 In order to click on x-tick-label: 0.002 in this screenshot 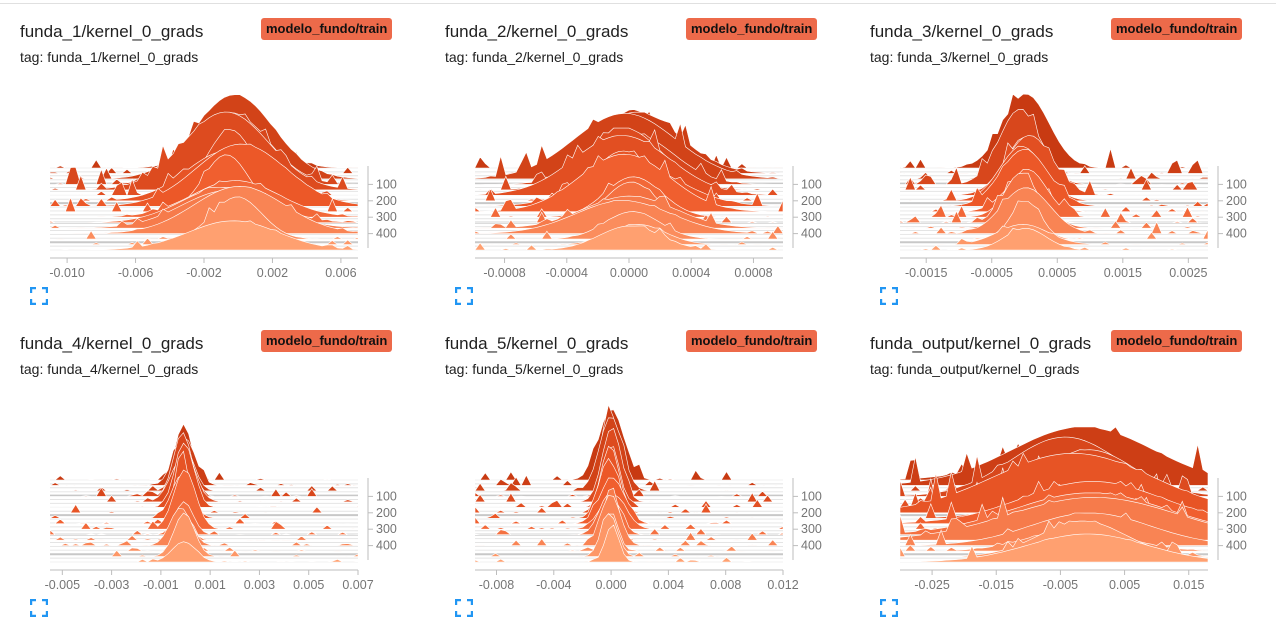, I will do `click(272, 273)`.